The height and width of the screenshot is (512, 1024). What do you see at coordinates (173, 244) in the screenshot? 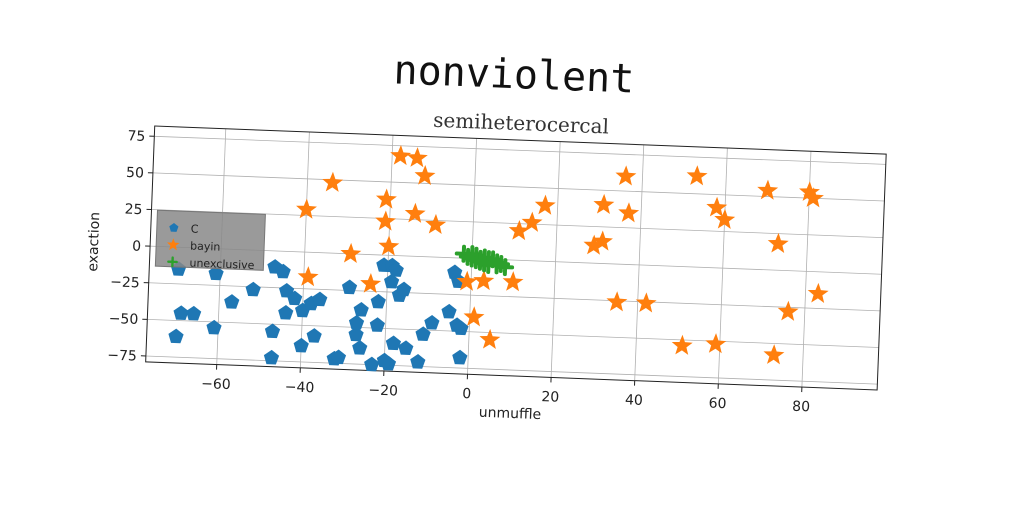
I see `legend-marker-bayin` at bounding box center [173, 244].